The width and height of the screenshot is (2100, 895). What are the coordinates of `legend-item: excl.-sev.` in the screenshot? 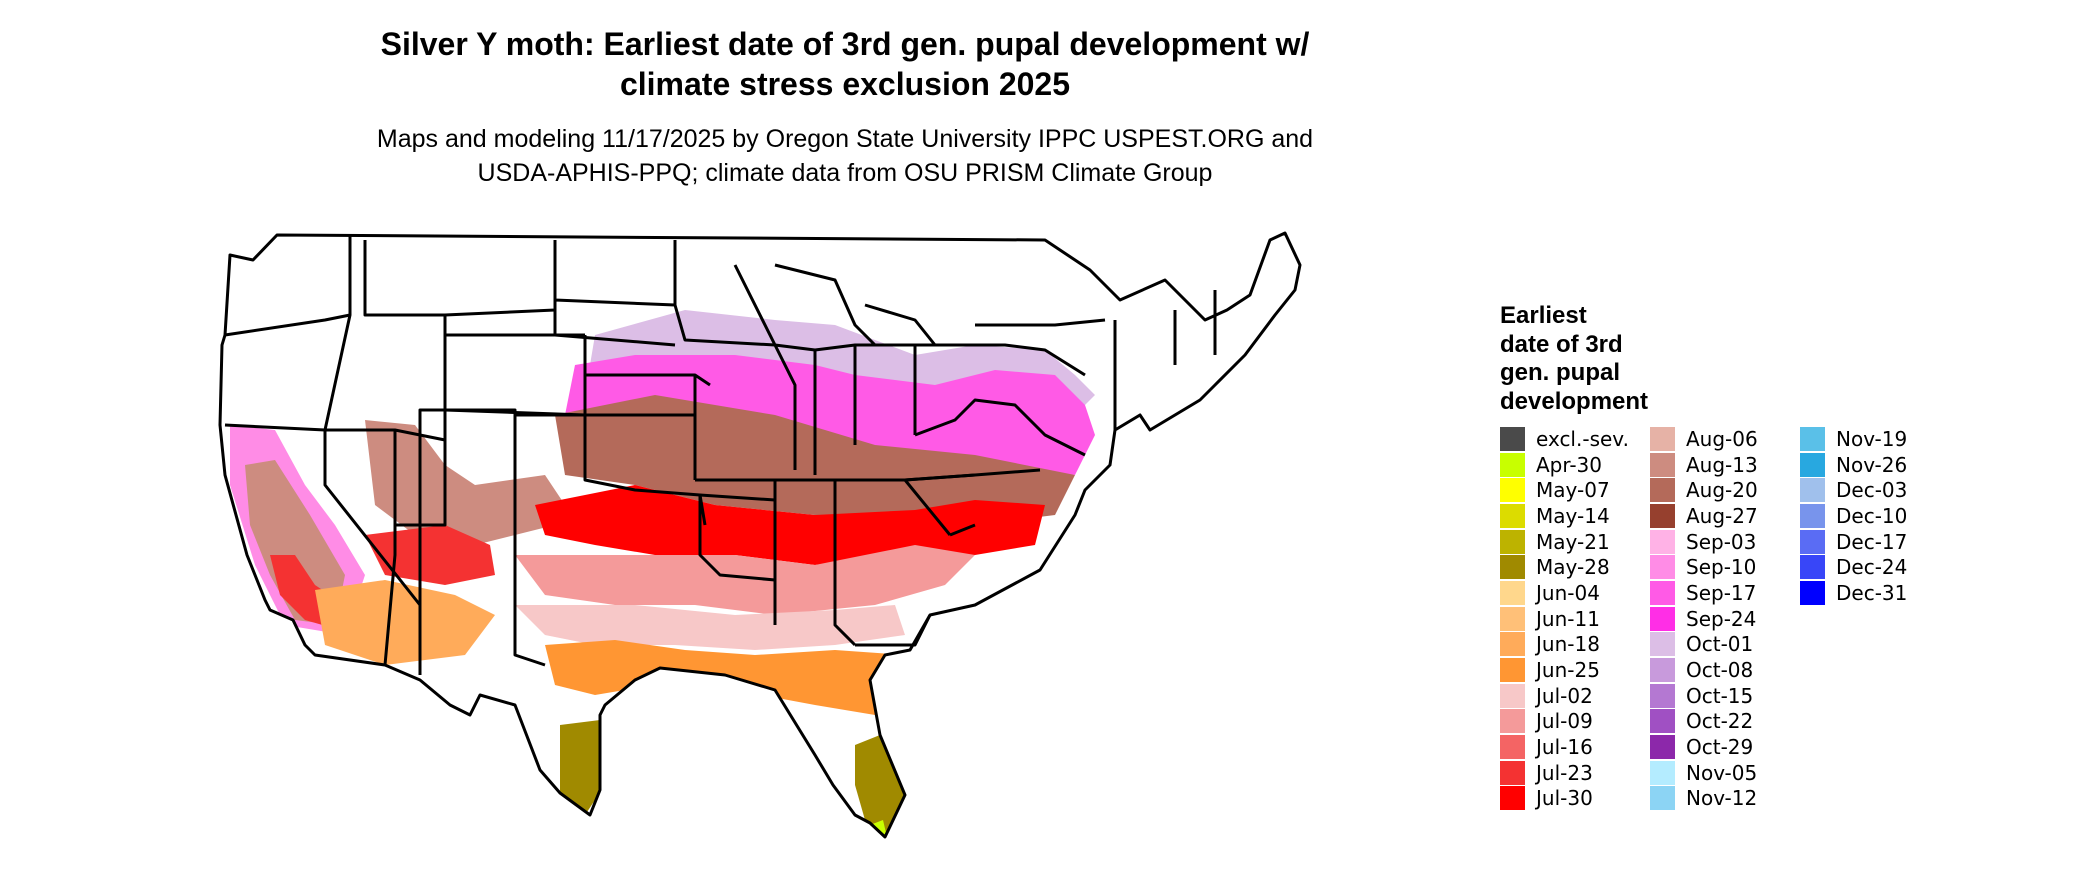 It's located at (1575, 439).